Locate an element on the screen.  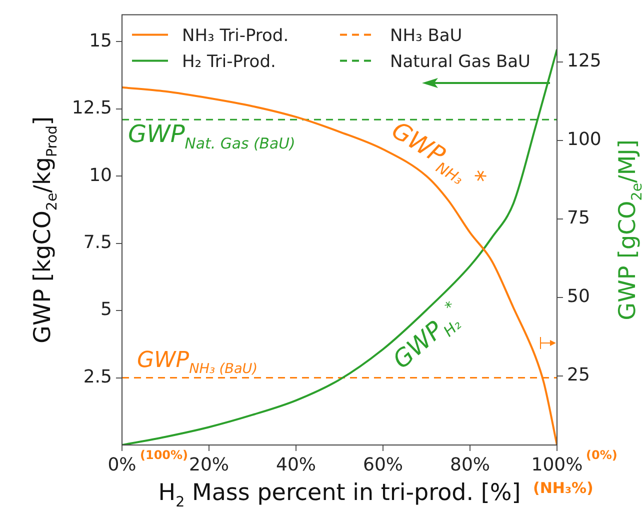
y-axis-title: GWP [kgCO2e/kgProd] is located at coordinates (45, 230).